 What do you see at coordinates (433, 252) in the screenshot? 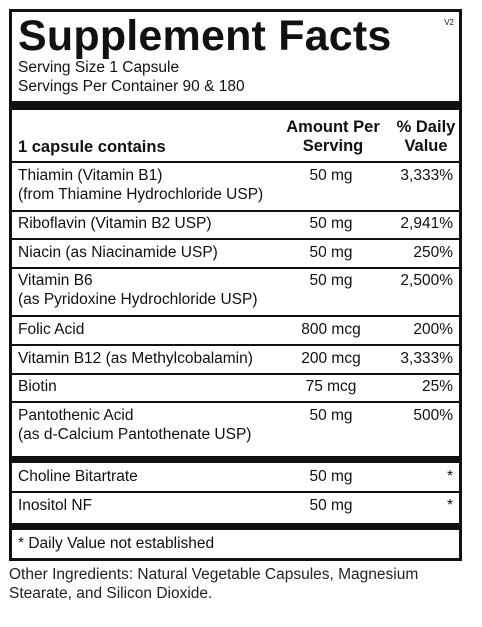
I see `row-dv-niacin: 250%` at bounding box center [433, 252].